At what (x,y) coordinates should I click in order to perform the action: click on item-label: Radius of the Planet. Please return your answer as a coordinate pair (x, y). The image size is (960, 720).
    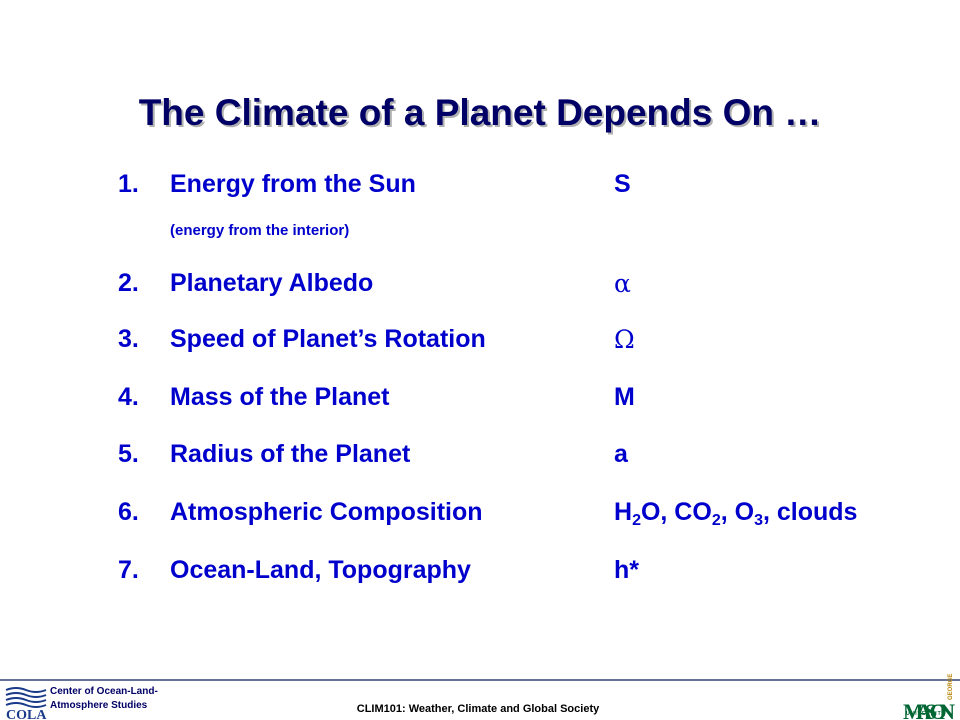
    Looking at the image, I should click on (290, 454).